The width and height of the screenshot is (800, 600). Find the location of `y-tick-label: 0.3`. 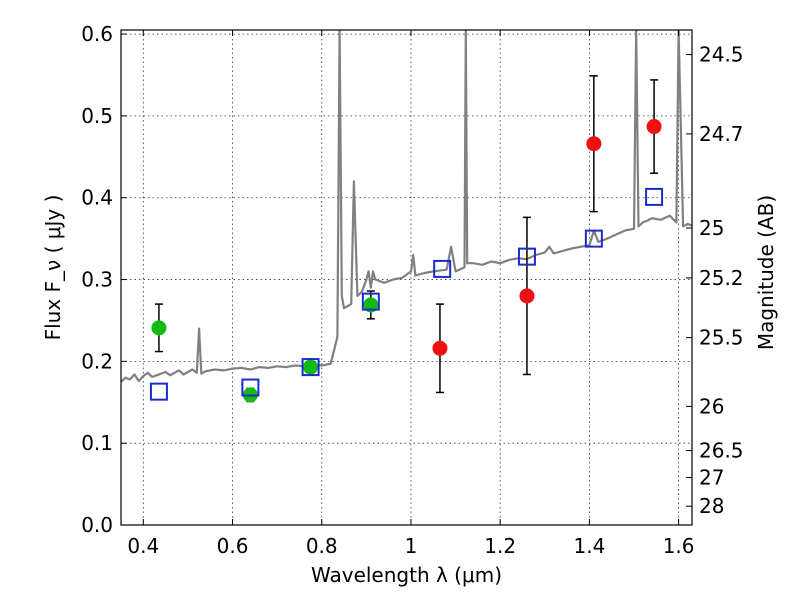

y-tick-label: 0.3 is located at coordinates (97, 280).